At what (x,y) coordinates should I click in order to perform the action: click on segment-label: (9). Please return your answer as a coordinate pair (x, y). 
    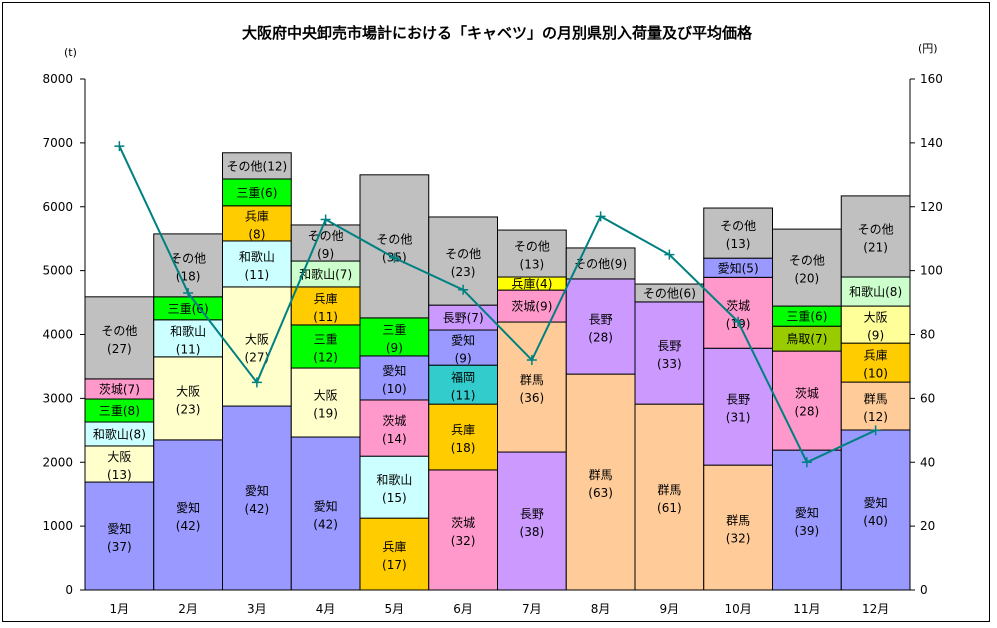
    Looking at the image, I should click on (463, 359).